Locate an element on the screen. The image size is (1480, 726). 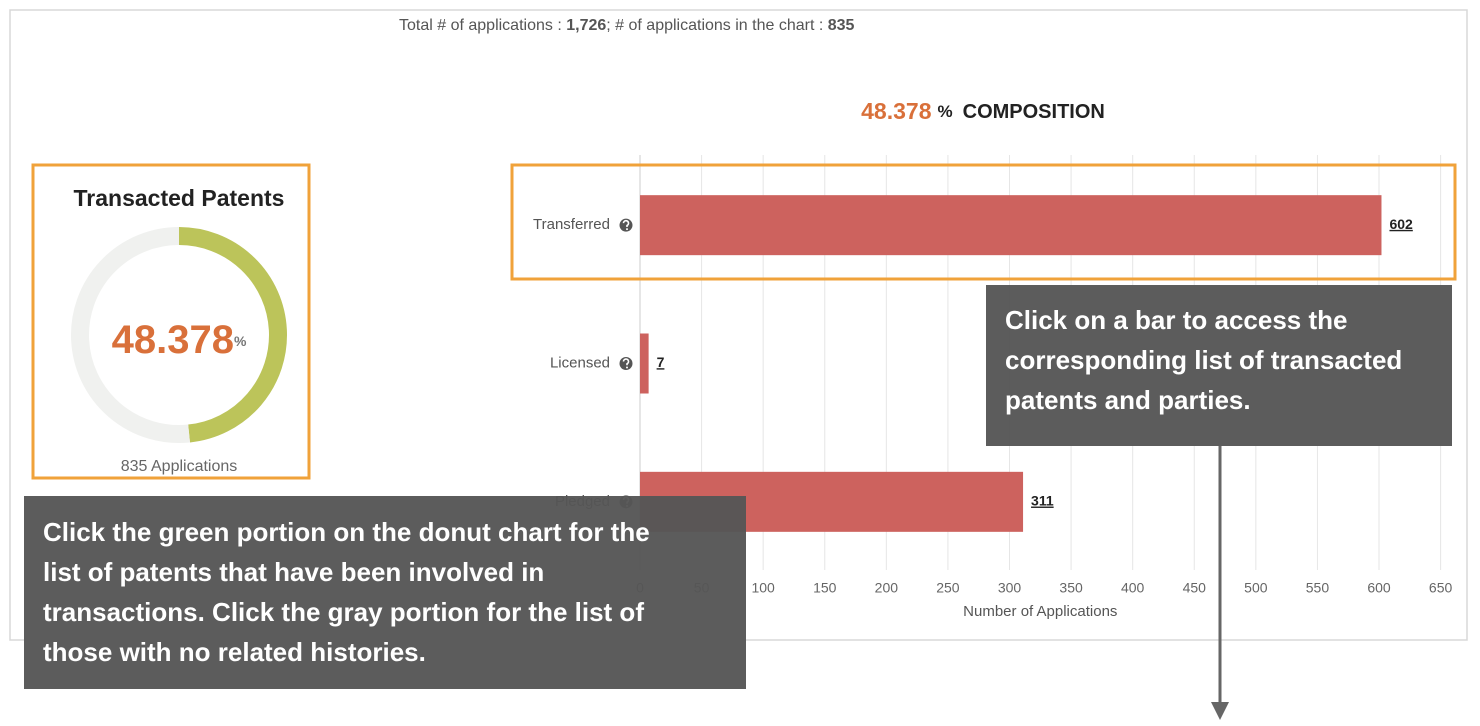
bar-value-label: 602 is located at coordinates (1401, 224).